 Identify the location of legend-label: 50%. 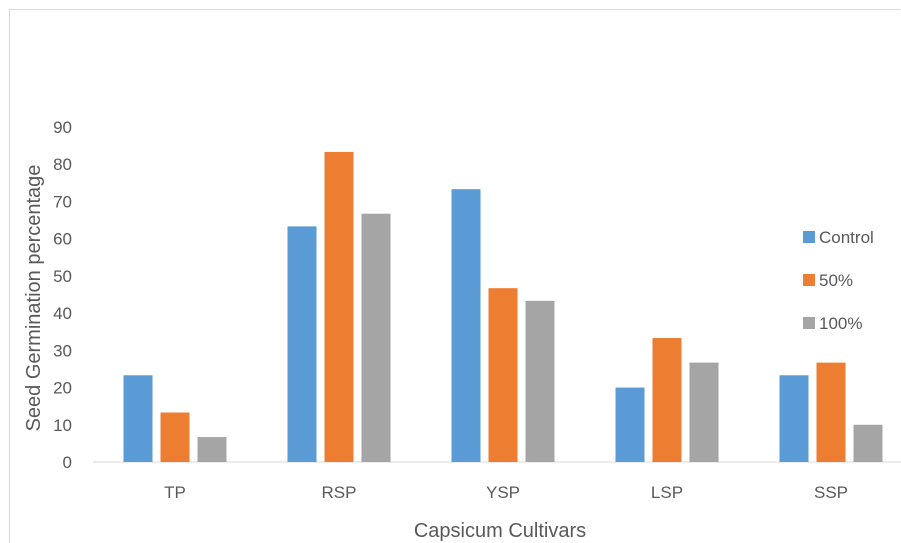
(836, 280).